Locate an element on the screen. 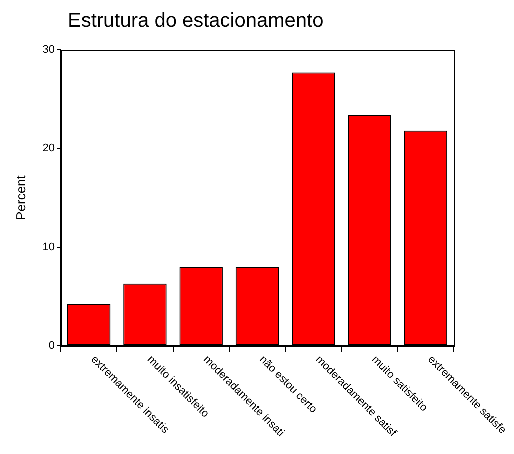 This screenshot has height=454, width=514. y-axis-title: Percent is located at coordinates (20, 197).